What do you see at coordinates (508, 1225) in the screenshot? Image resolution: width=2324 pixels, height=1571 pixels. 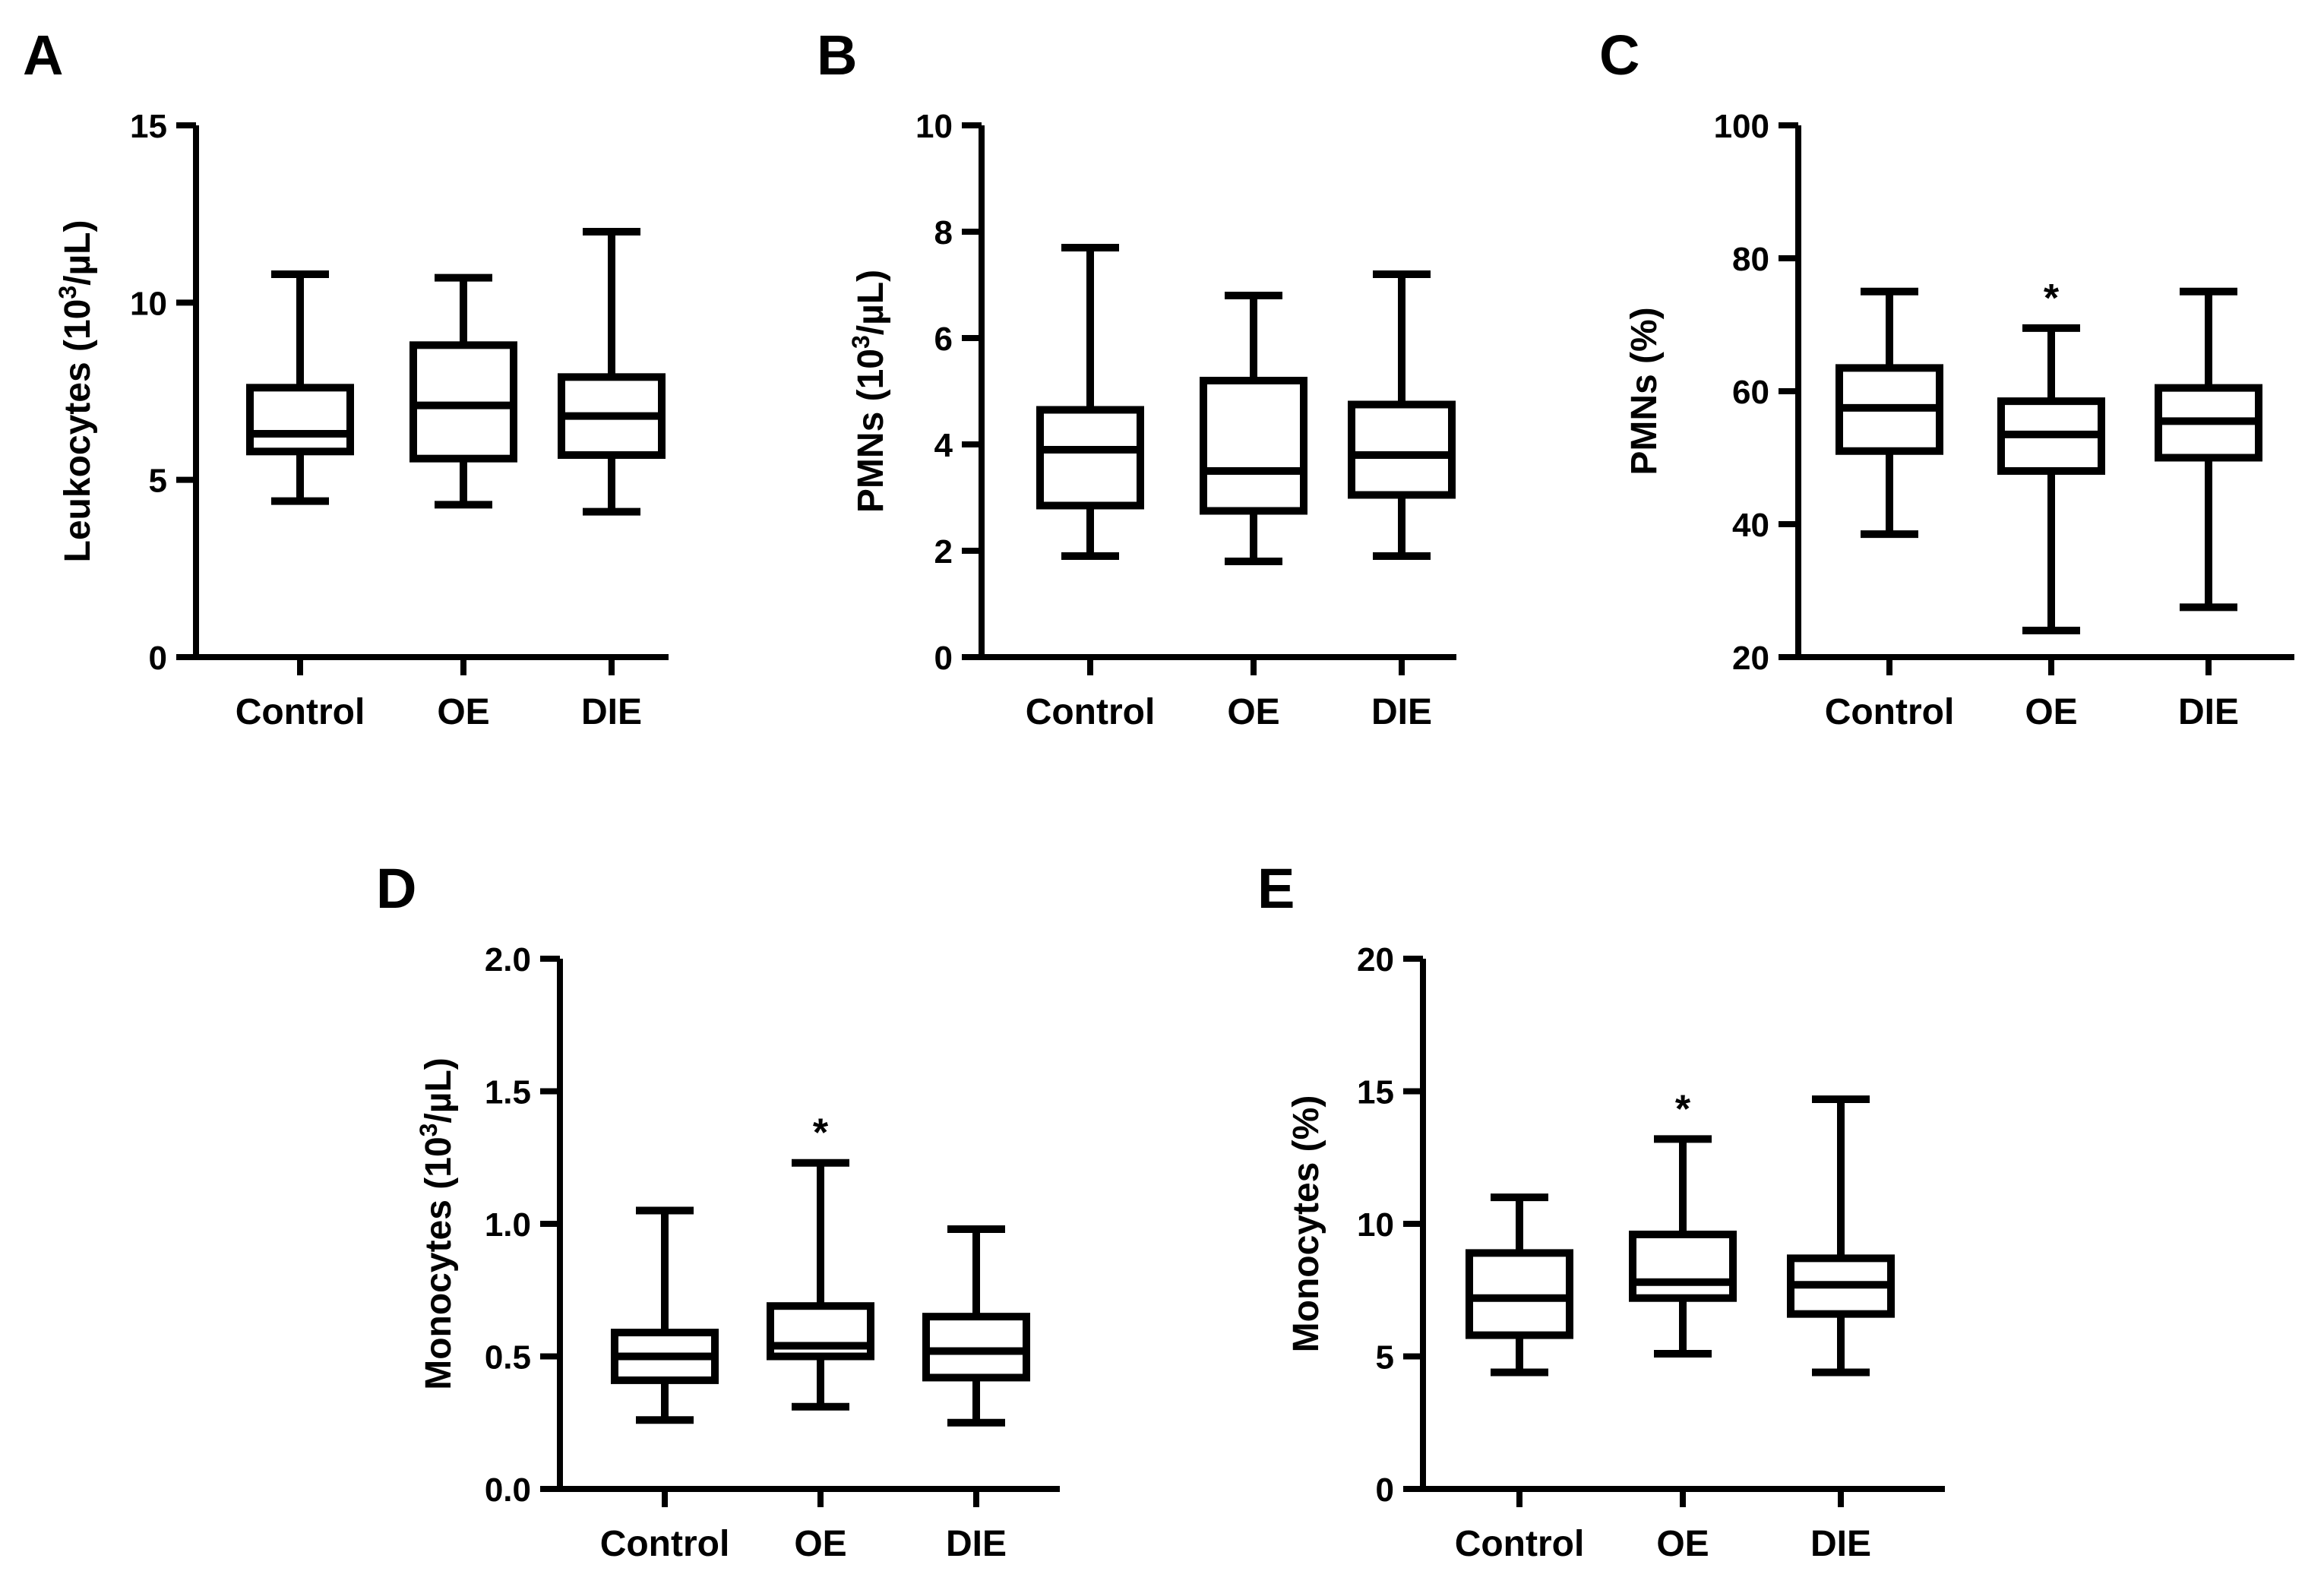 I see `y-tick-label: 1.0` at bounding box center [508, 1225].